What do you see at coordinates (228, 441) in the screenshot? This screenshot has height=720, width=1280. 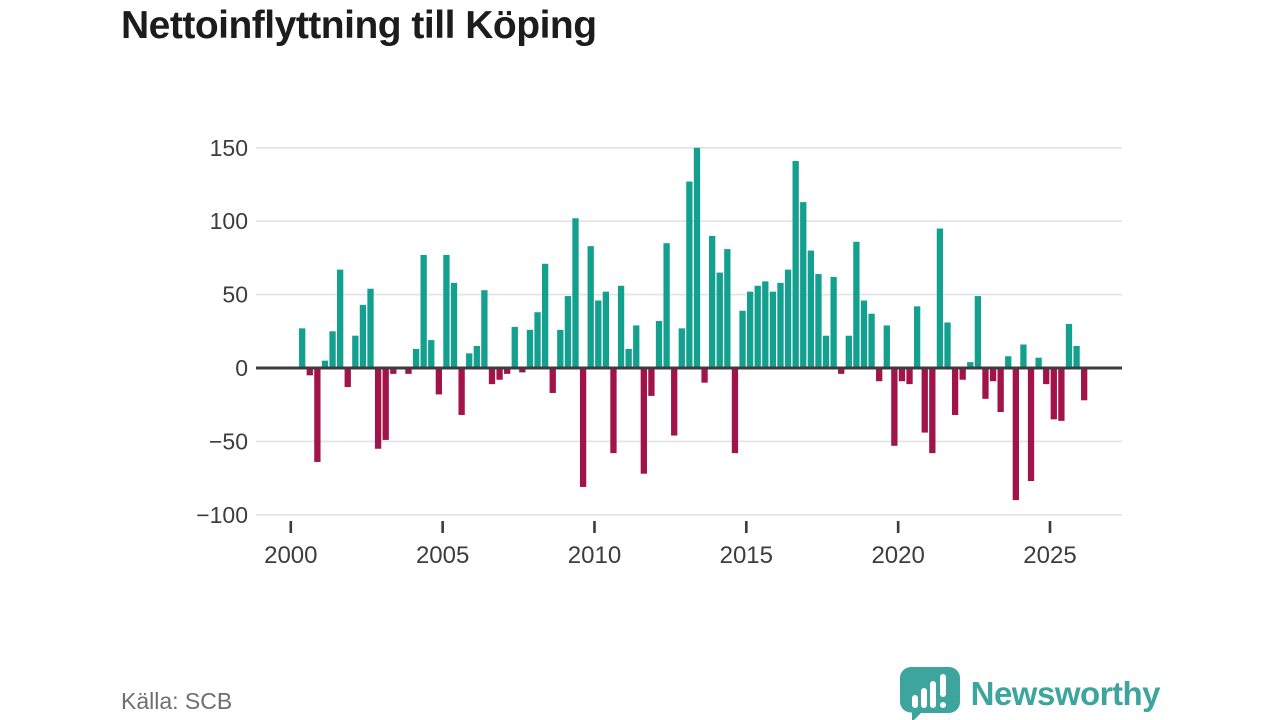 I see `y-tick-label: −50` at bounding box center [228, 441].